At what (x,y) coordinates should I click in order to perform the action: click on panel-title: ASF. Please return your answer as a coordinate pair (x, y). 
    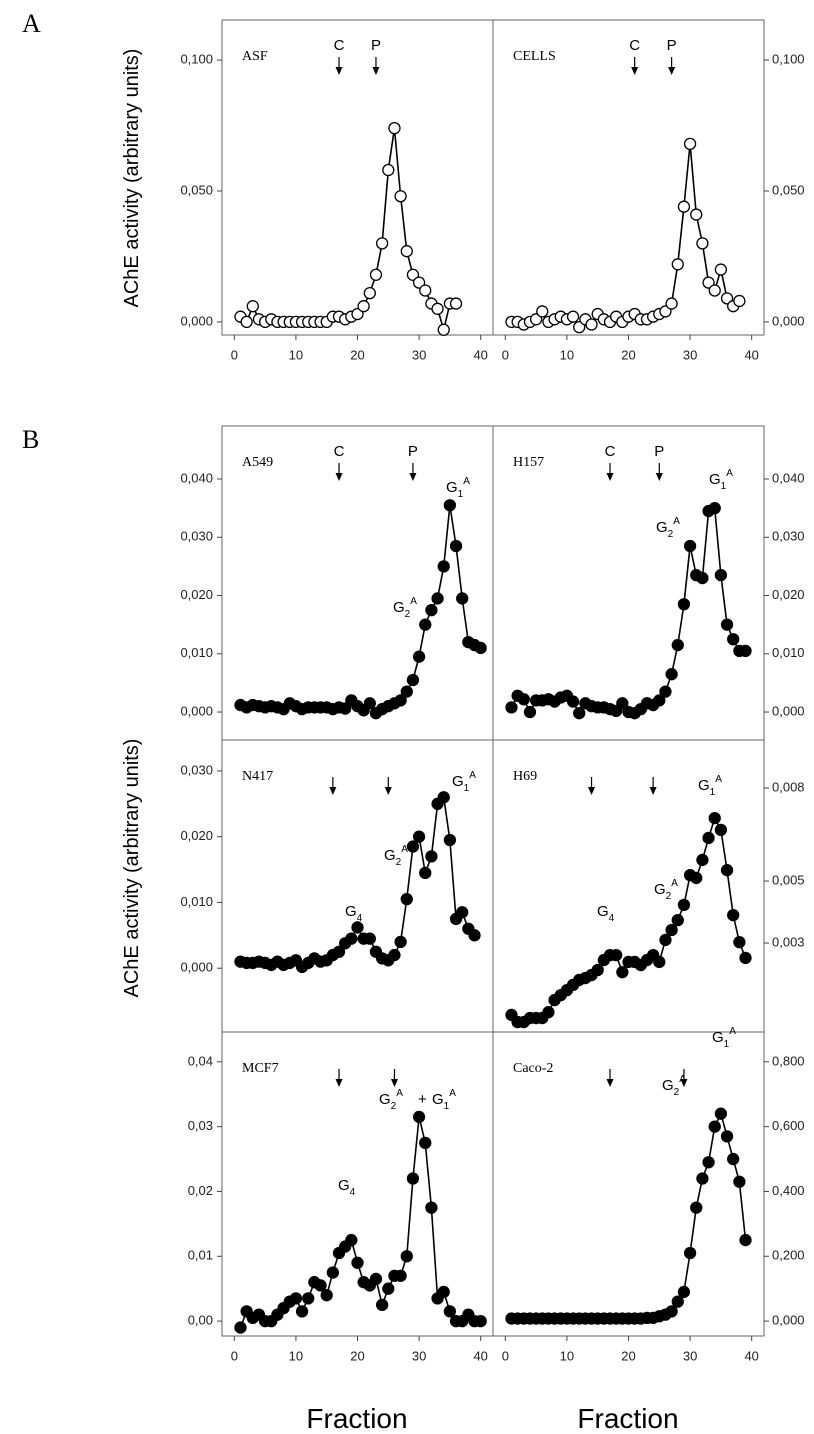
    Looking at the image, I should click on (255, 56).